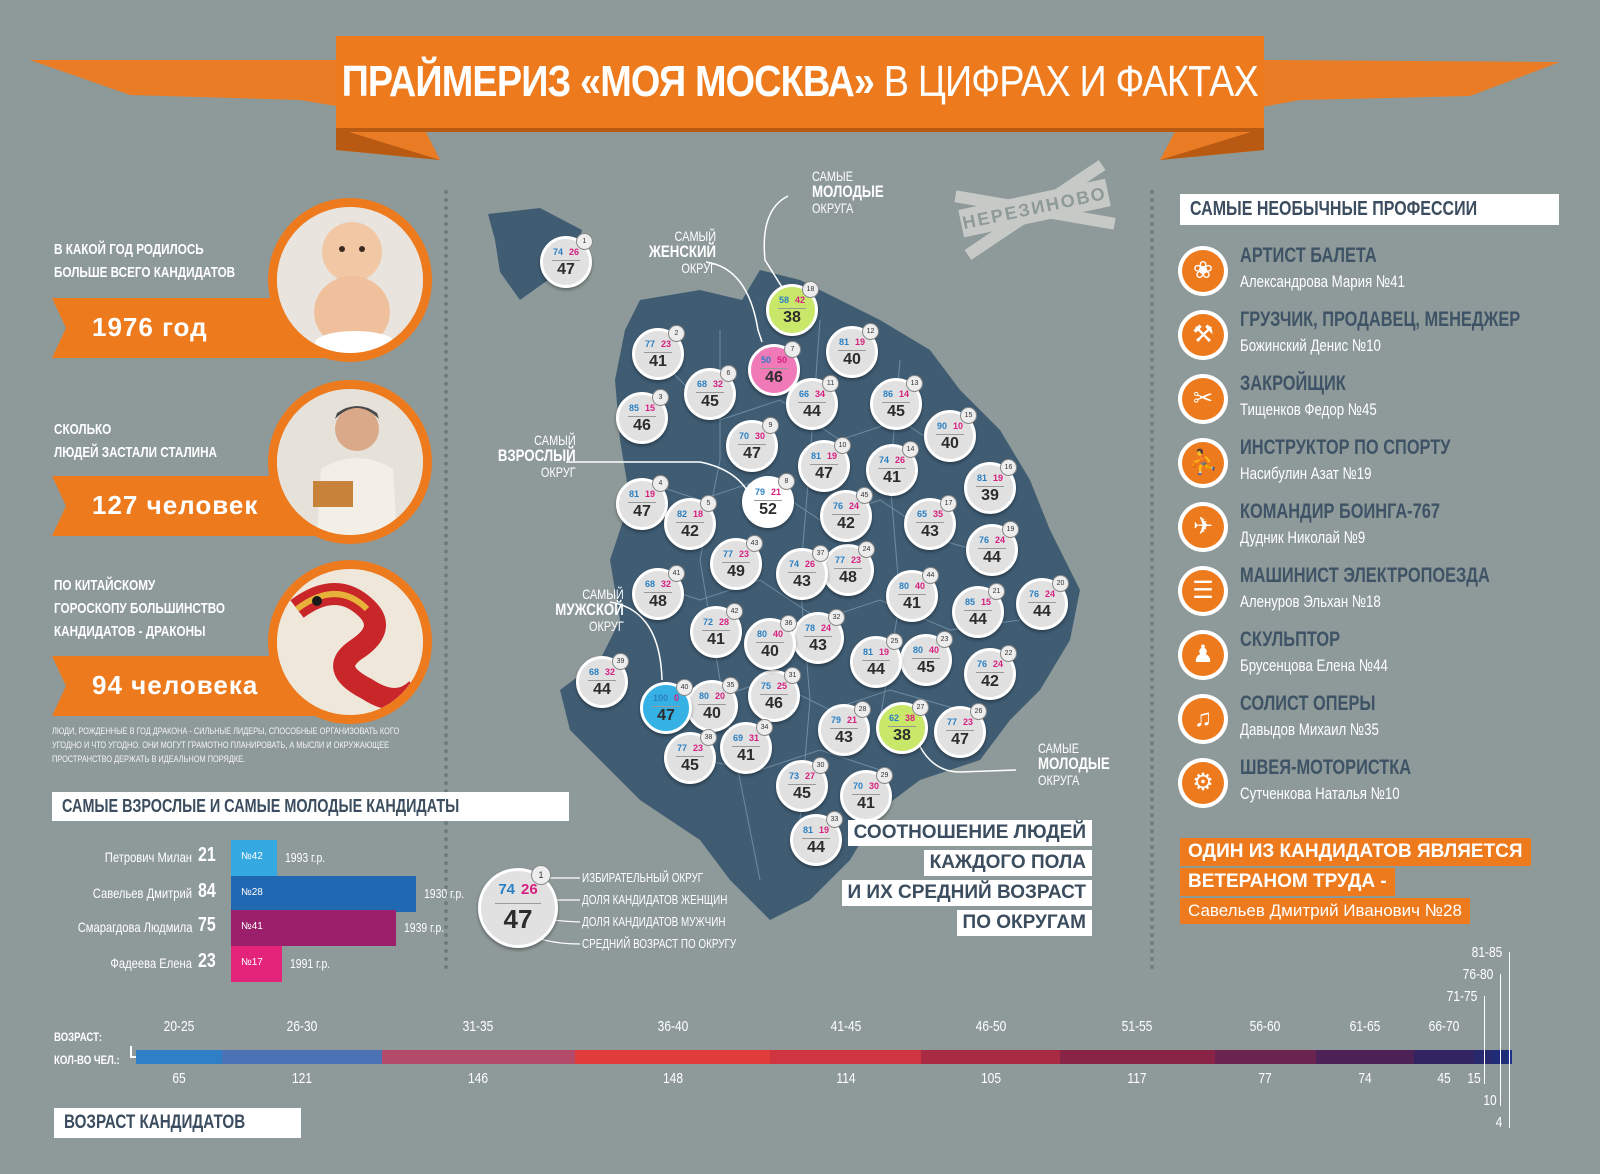 The height and width of the screenshot is (1174, 1600). What do you see at coordinates (1152, 580) in the screenshot?
I see `right-divider` at bounding box center [1152, 580].